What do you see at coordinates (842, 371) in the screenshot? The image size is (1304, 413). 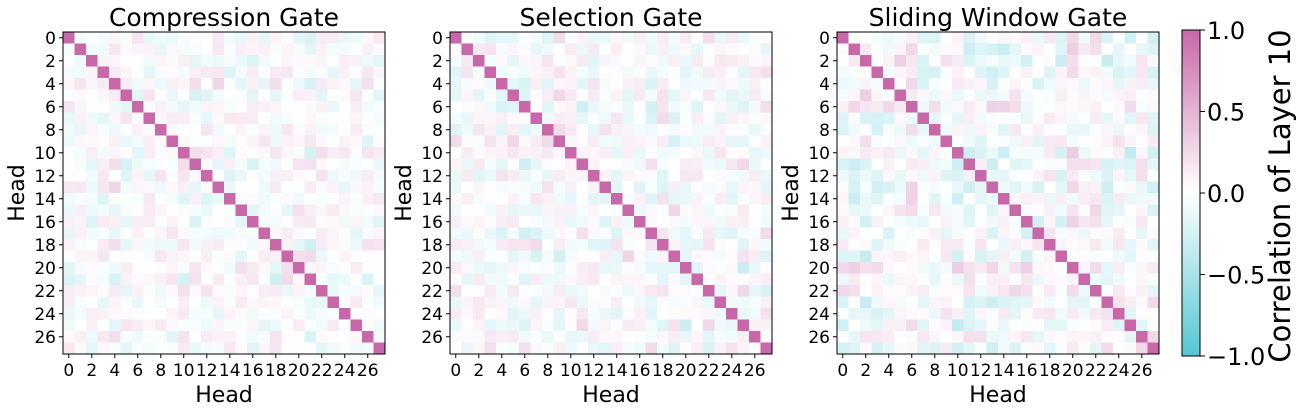 I see `x-tick-label: 0` at bounding box center [842, 371].